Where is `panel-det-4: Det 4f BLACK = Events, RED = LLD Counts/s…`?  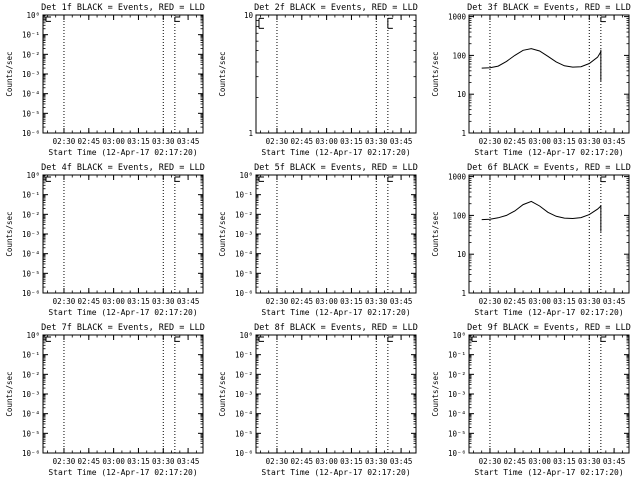 panel-det-4: Det 4f BLACK = Events, RED = LLD Counts/s… is located at coordinates (105, 240).